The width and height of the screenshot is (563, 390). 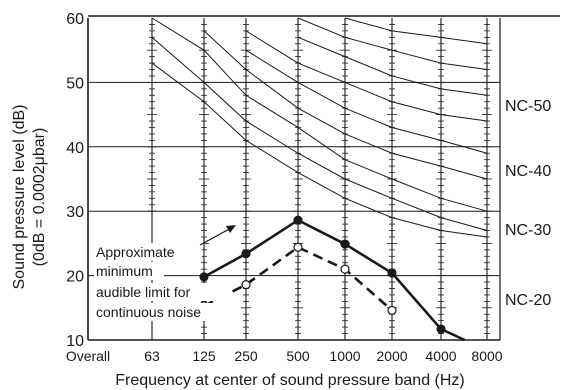 What do you see at coordinates (204, 356) in the screenshot?
I see `x-tick-125: 125` at bounding box center [204, 356].